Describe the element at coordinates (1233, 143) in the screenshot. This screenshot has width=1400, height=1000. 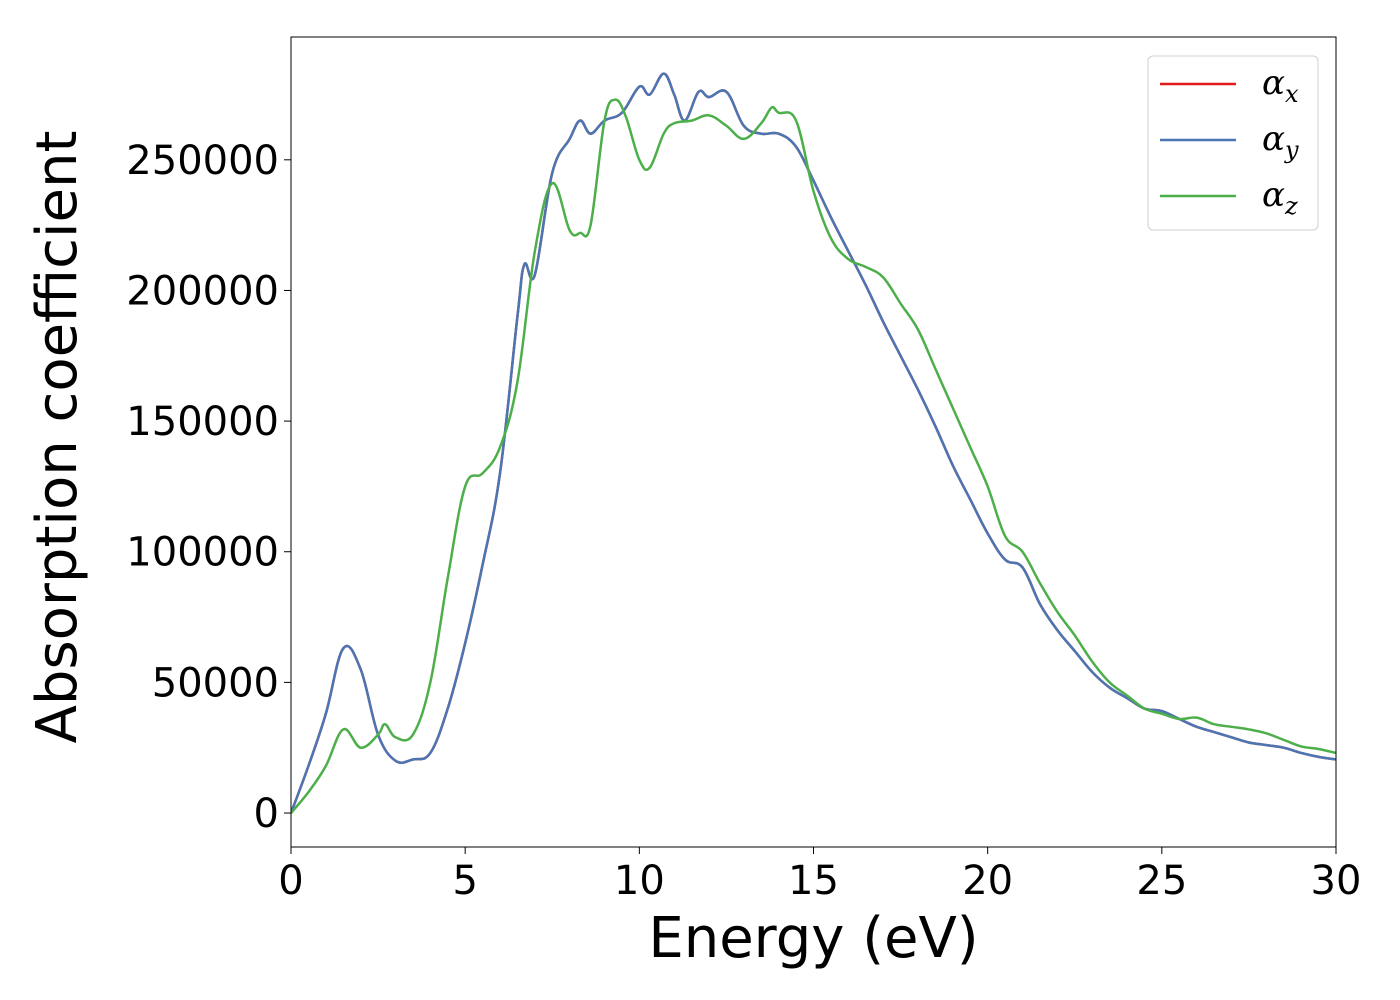
I see `legend-box` at that location.